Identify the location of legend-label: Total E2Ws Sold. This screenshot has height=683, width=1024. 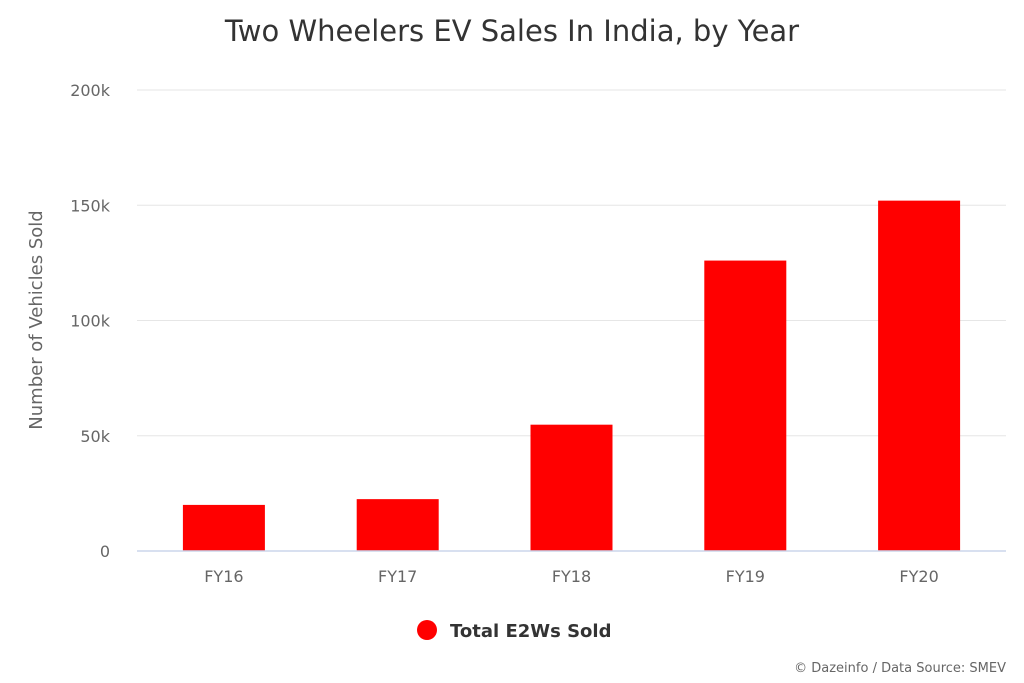
(530, 631).